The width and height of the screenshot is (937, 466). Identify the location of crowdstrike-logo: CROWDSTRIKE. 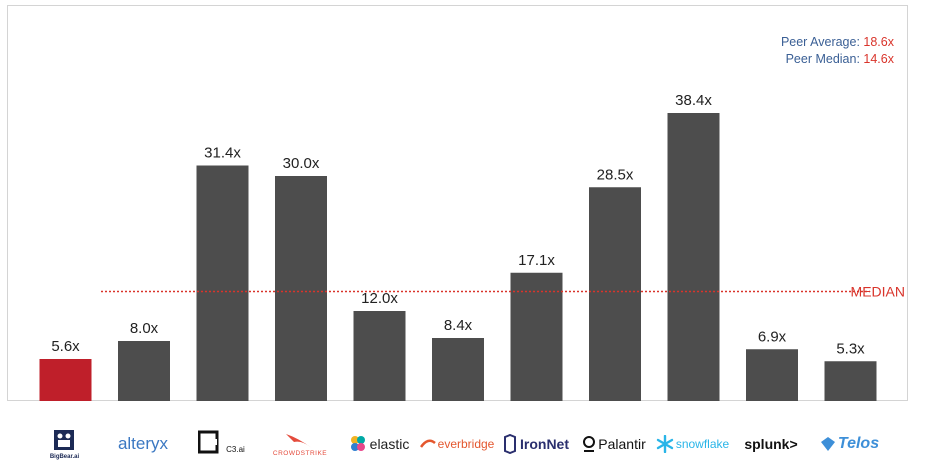
(300, 444).